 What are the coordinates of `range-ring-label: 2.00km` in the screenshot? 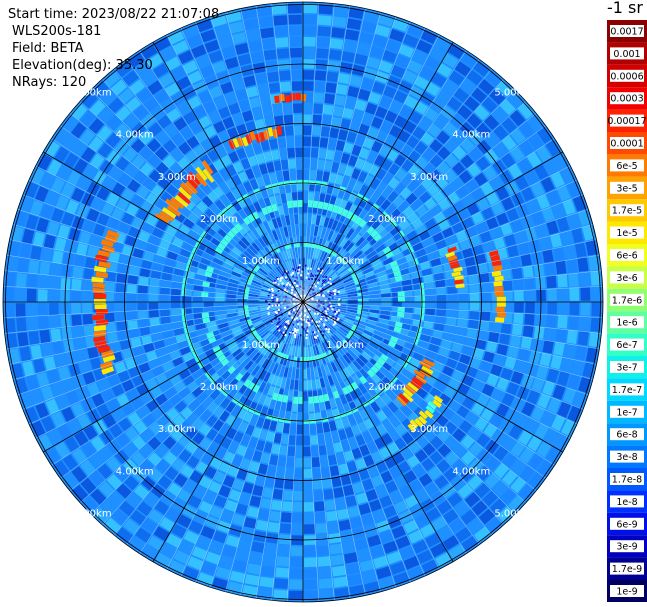 It's located at (387, 387).